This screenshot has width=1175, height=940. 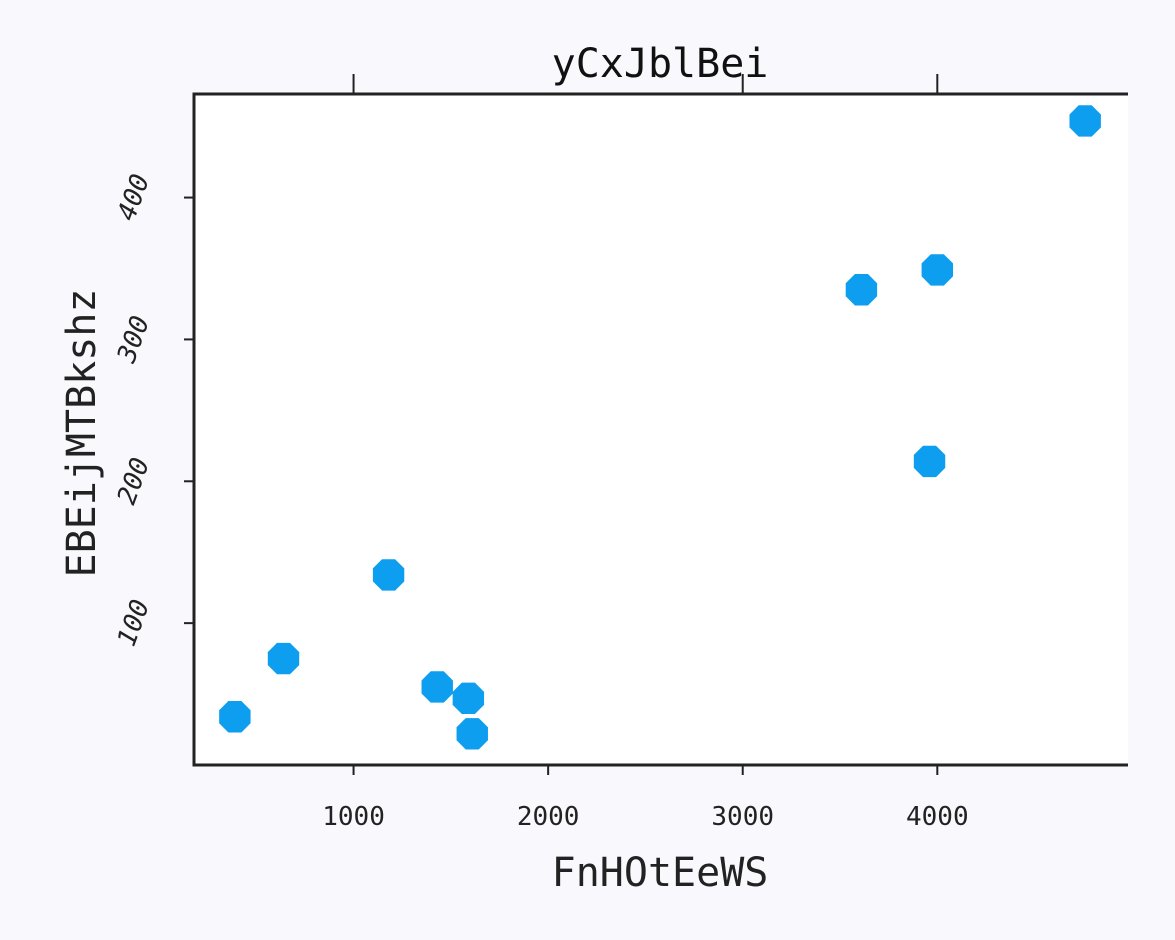 I want to click on x-tick-label: 2000, so click(x=548, y=817).